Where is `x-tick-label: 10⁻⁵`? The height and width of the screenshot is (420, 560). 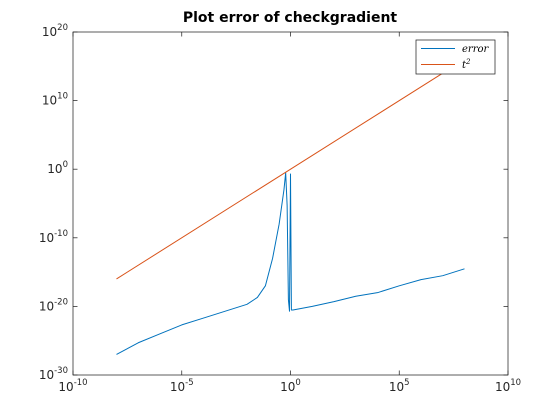 x-tick-label: 10⁻⁵ is located at coordinates (182, 386).